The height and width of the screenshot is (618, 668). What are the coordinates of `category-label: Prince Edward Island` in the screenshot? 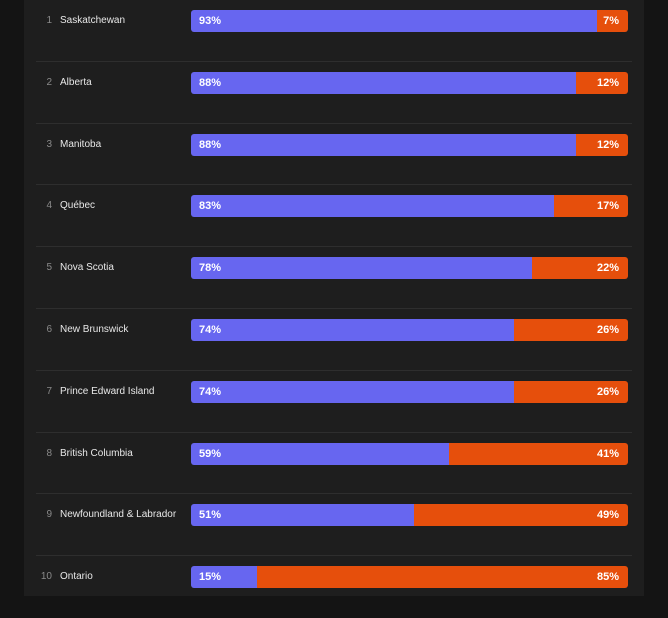 It's located at (107, 391).